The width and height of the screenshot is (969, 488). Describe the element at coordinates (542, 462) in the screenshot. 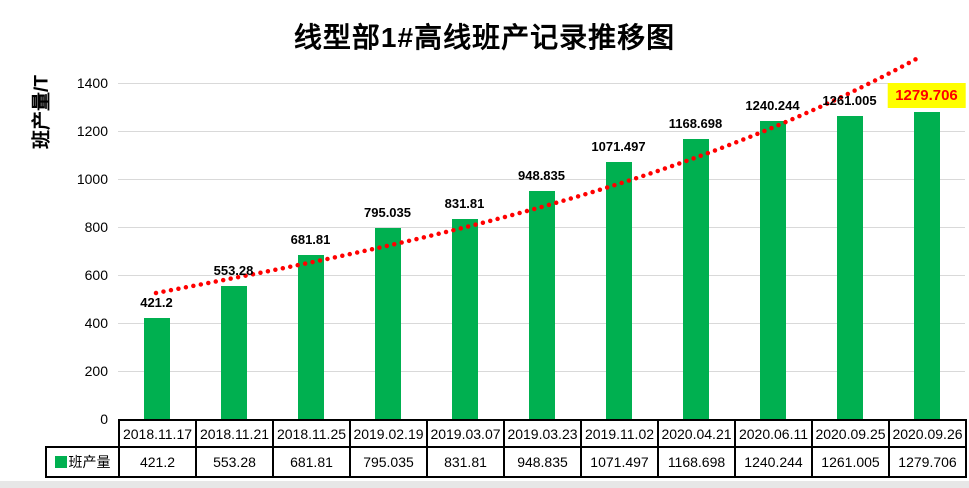

I see `value-cell: 948.835` at that location.